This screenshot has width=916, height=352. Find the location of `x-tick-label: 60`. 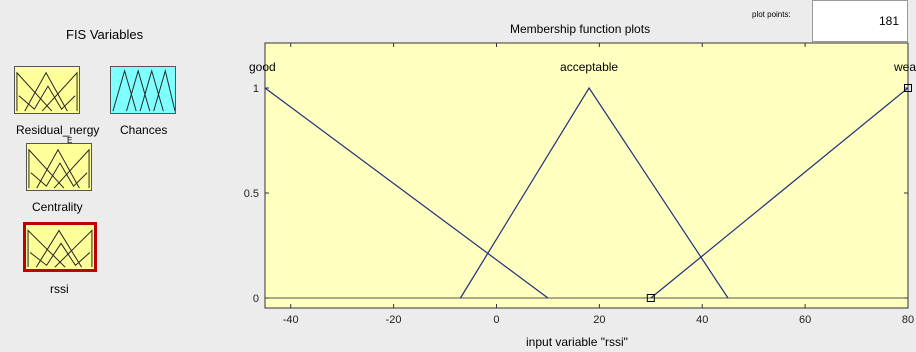

x-tick-label: 60 is located at coordinates (805, 320).